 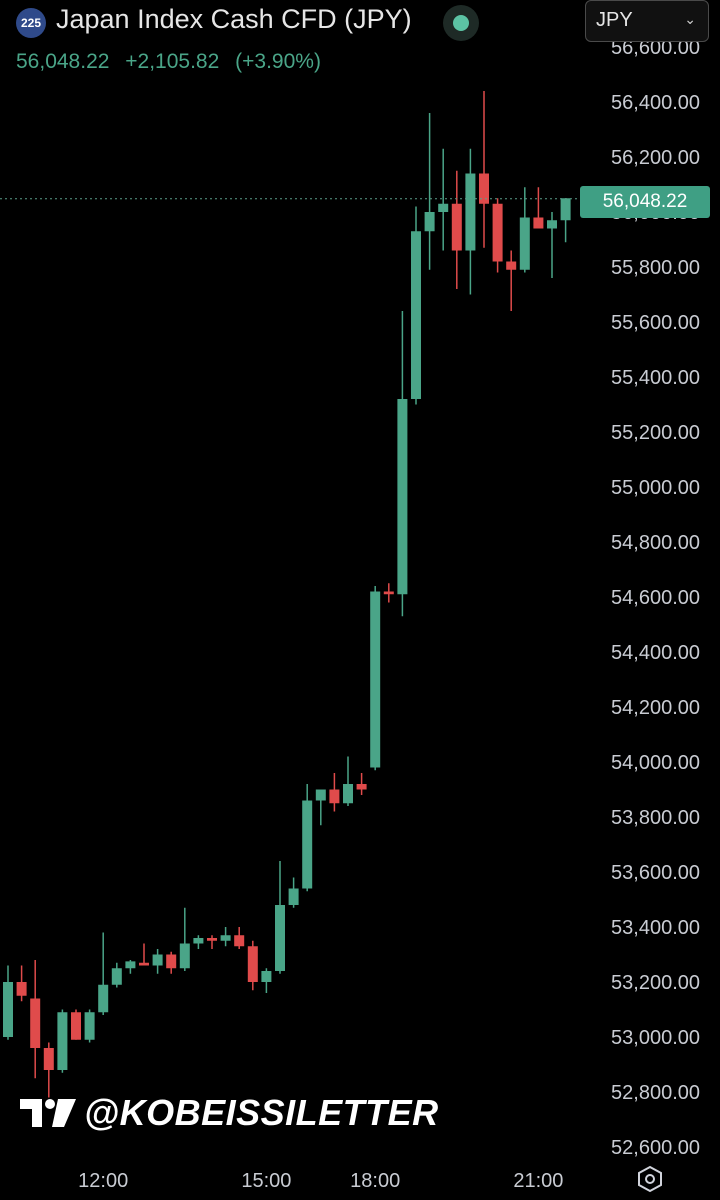 I want to click on x-tick-label: 21:00, so click(x=538, y=1181).